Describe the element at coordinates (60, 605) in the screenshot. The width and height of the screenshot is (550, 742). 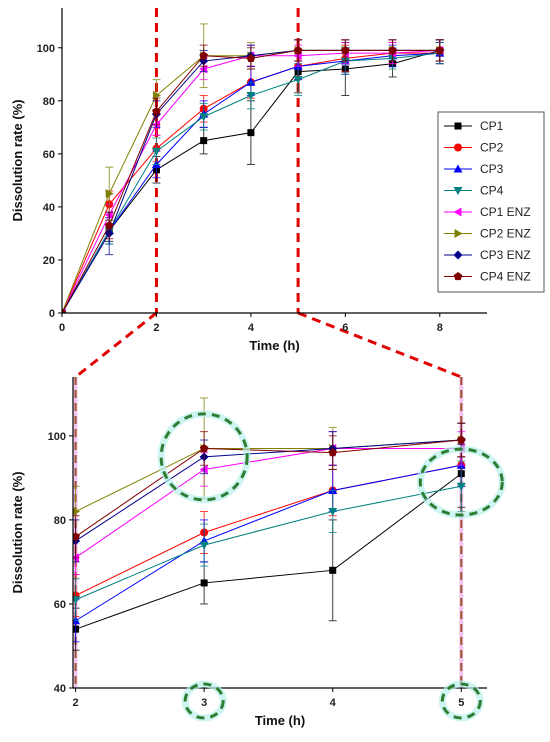
I see `bottom-y-tick-label: 60` at that location.